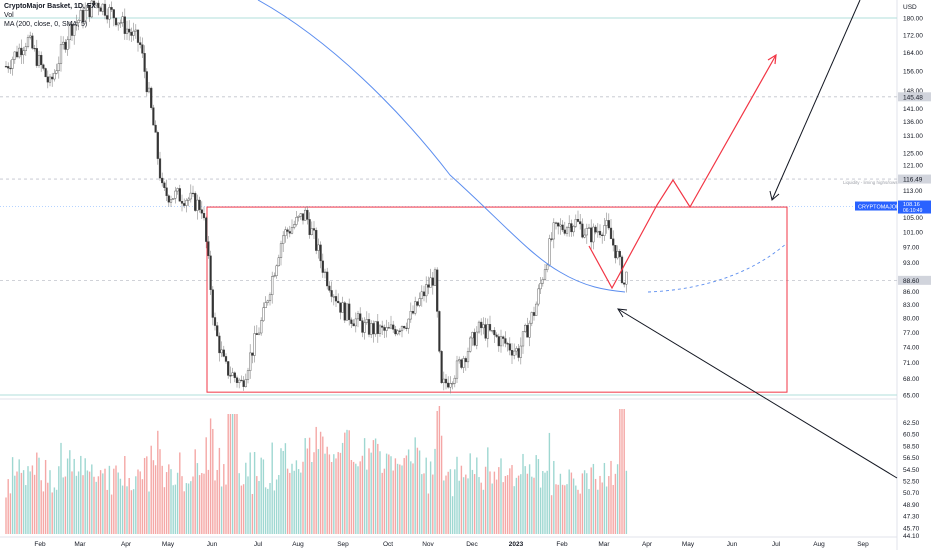  What do you see at coordinates (913, 153) in the screenshot?
I see `price-tick-label: 125.00` at bounding box center [913, 153].